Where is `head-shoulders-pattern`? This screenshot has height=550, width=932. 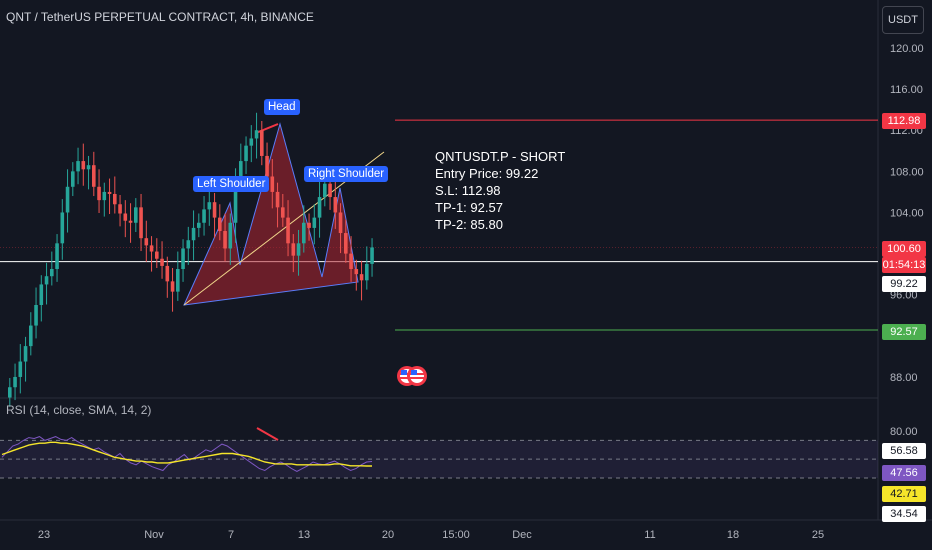
head-shoulders-pattern is located at coordinates (271, 214).